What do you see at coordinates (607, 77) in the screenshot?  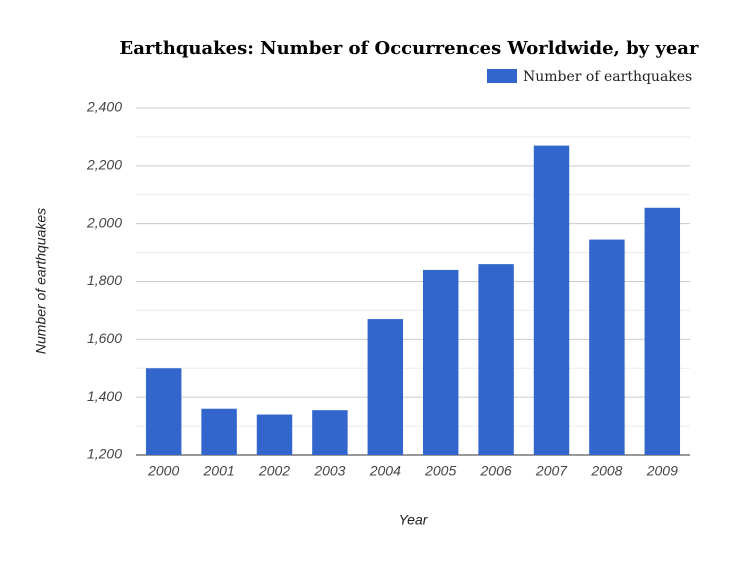 I see `legend-label: Number of earthquakes` at bounding box center [607, 77].